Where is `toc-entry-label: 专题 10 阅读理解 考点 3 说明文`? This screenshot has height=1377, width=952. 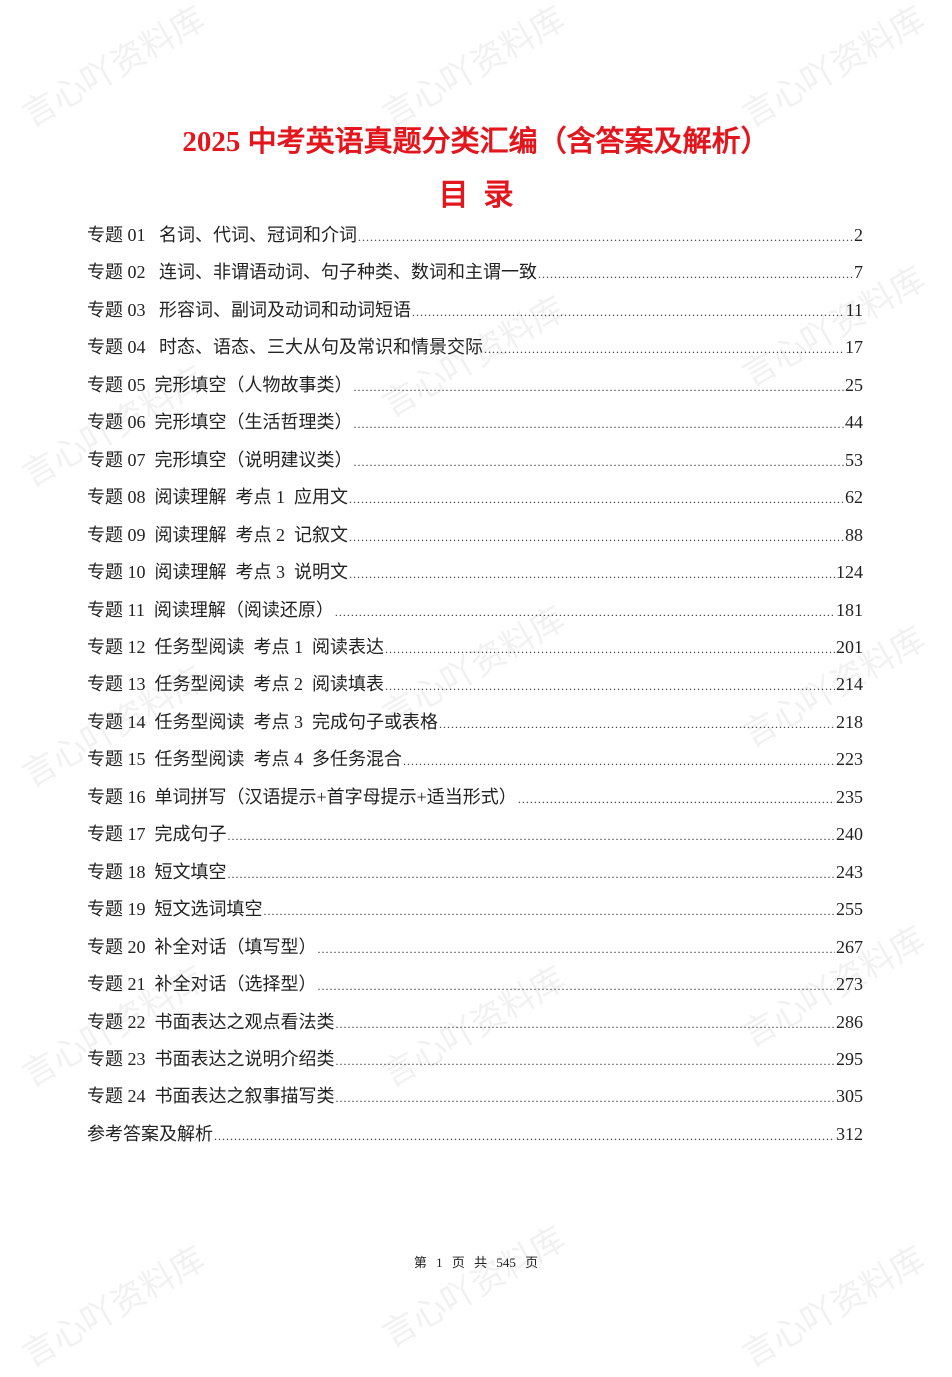 toc-entry-label: 专题 10 阅读理解 考点 3 说明文 is located at coordinates (217, 572).